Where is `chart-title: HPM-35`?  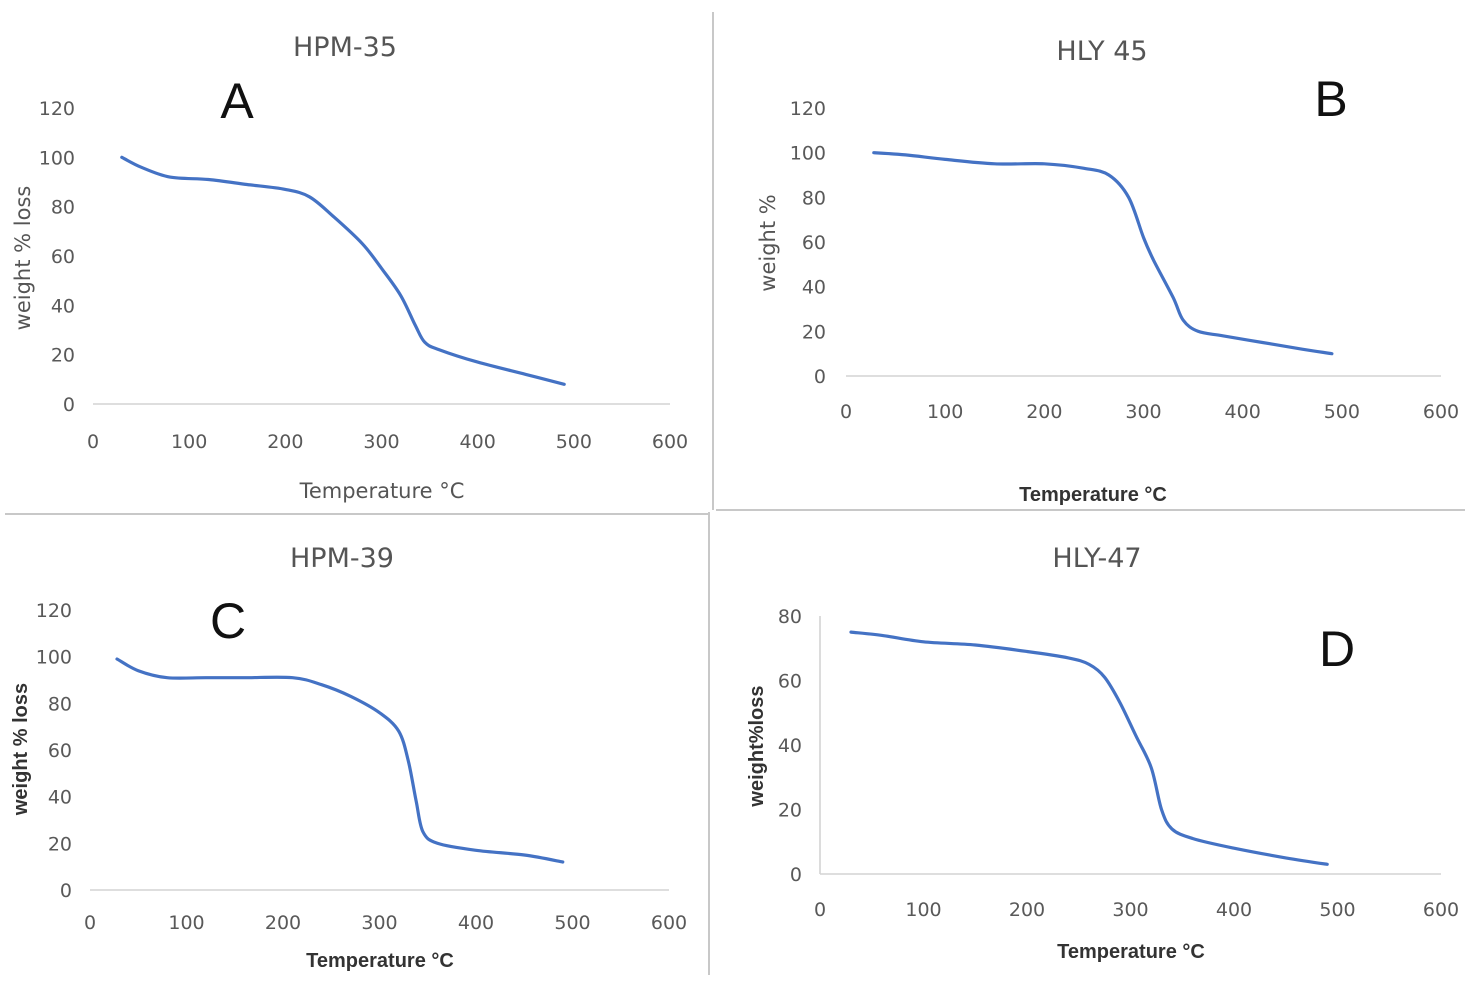 chart-title: HPM-35 is located at coordinates (345, 47).